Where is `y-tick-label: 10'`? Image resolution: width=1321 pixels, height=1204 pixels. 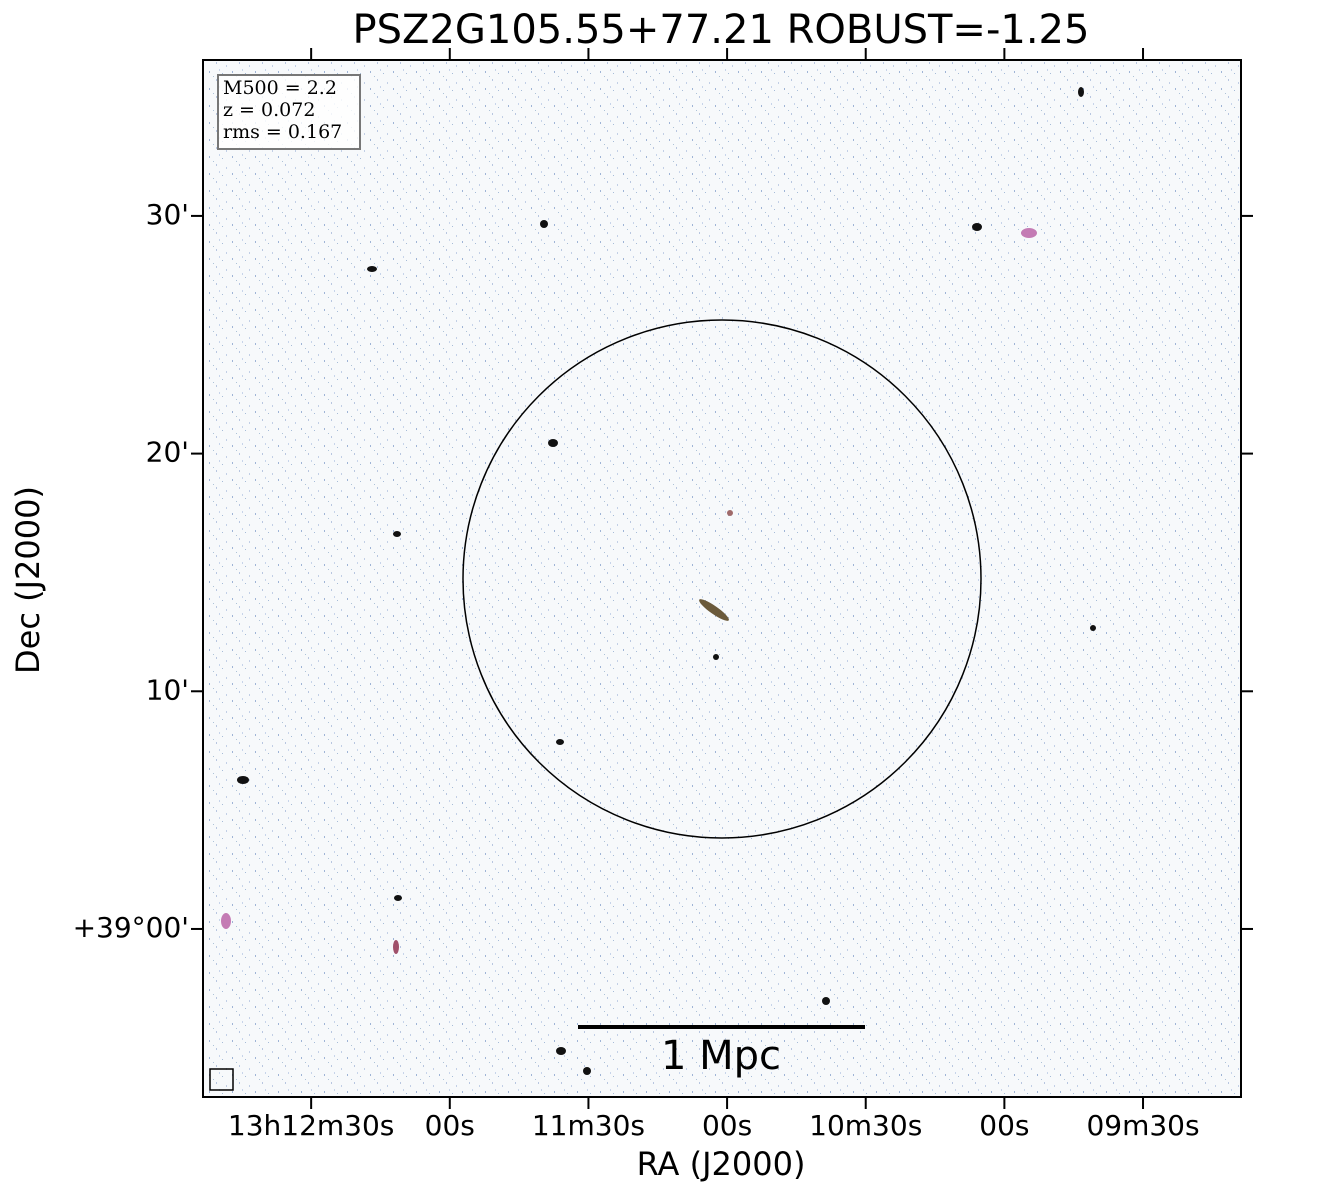
y-tick-label: 10' is located at coordinates (167, 689).